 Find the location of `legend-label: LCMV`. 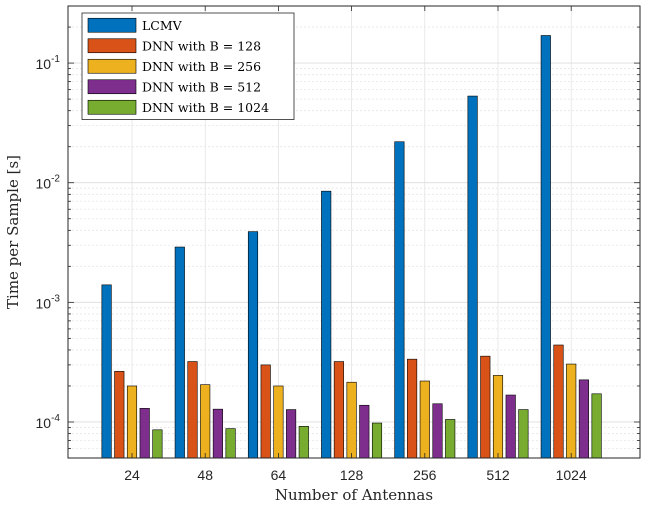

legend-label: LCMV is located at coordinates (162, 25).